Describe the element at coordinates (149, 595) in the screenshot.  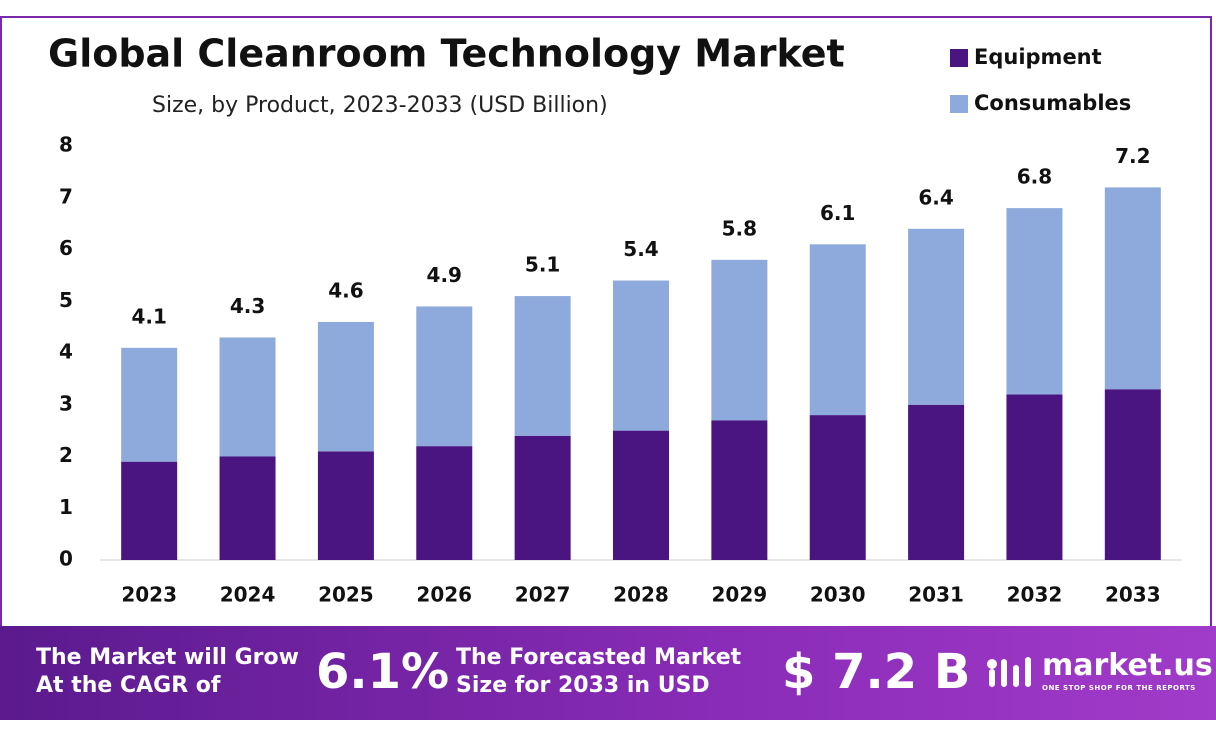
I see `x-tick-label: 2023` at that location.